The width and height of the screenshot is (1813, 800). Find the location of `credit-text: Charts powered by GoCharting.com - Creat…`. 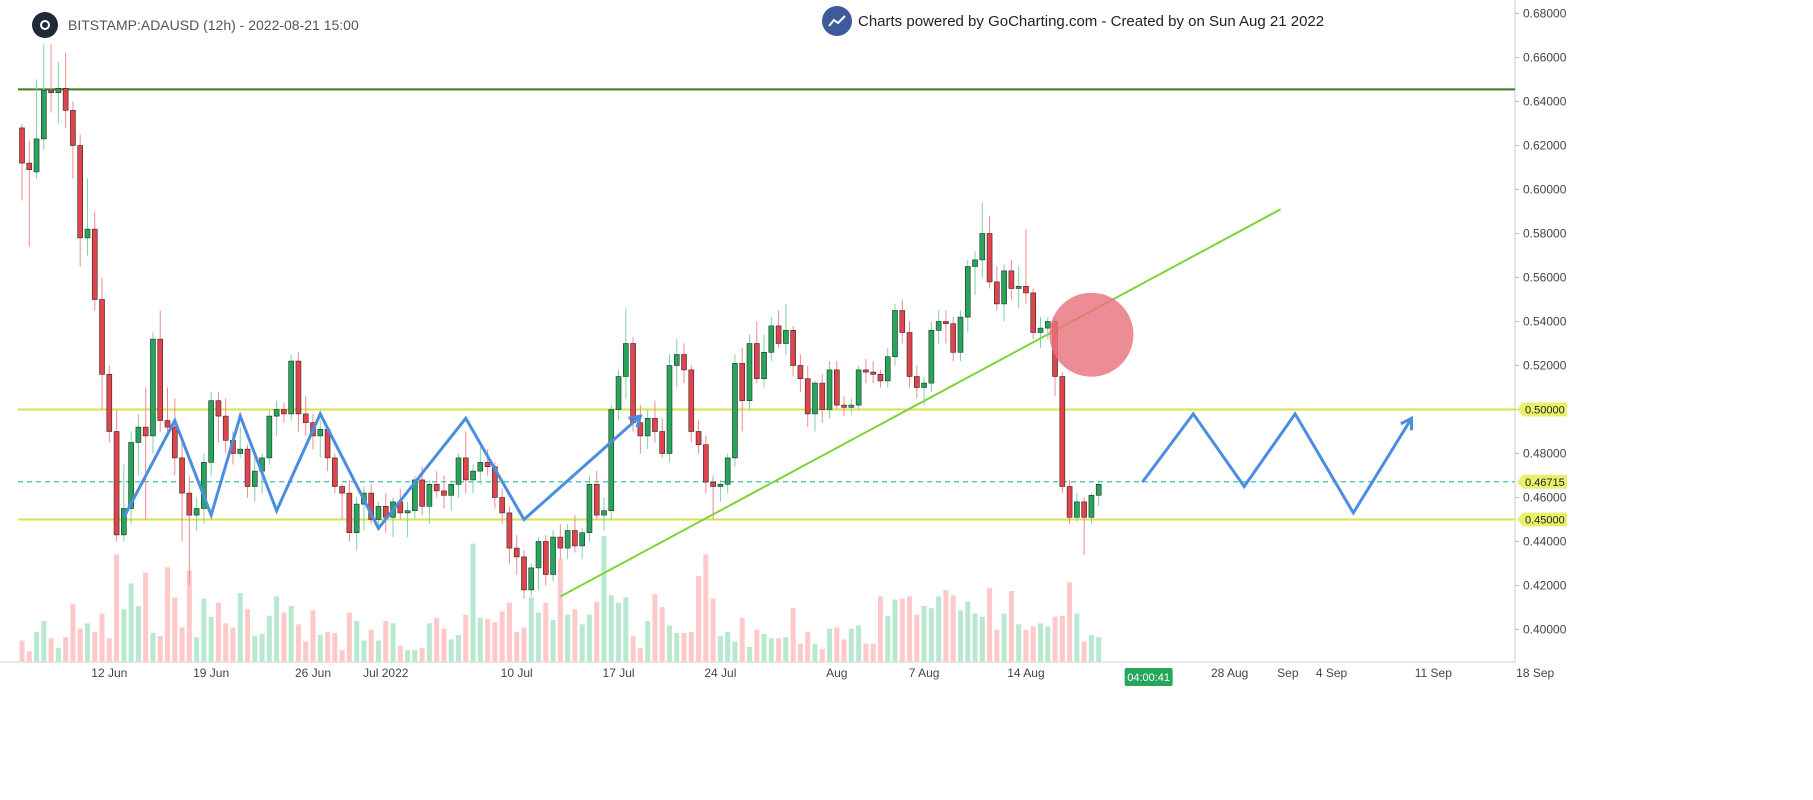

credit-text: Charts powered by GoCharting.com - Creat… is located at coordinates (1091, 21).